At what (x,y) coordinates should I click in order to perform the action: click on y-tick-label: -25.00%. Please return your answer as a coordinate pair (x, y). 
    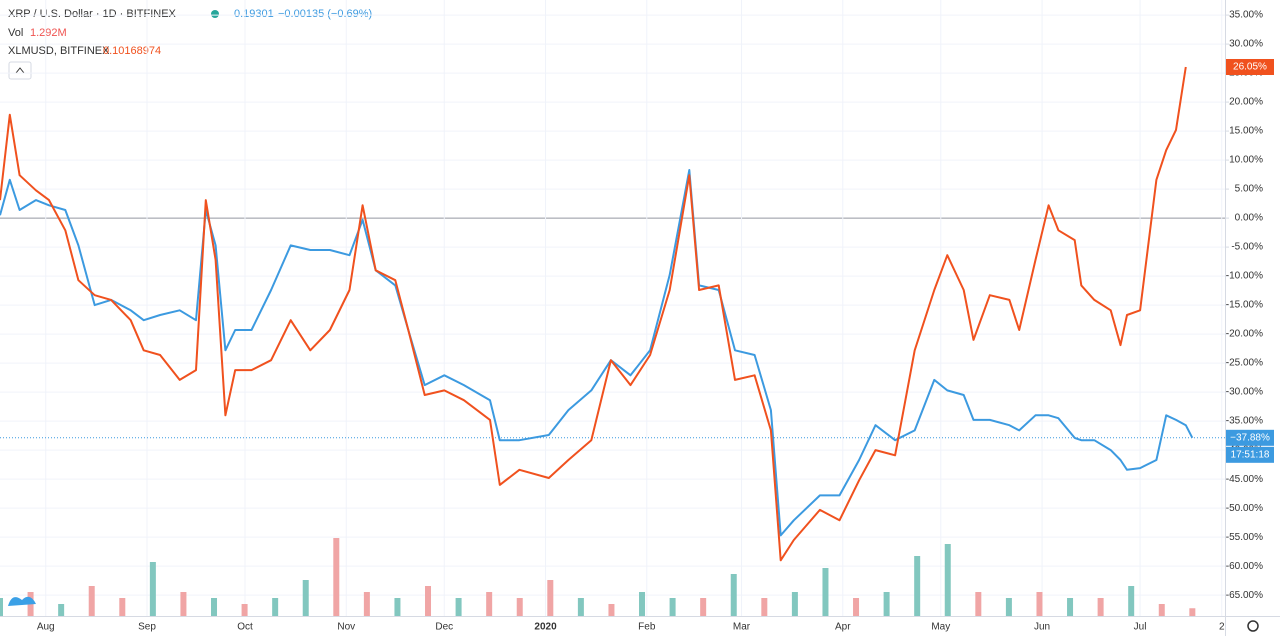
    Looking at the image, I should click on (1244, 363).